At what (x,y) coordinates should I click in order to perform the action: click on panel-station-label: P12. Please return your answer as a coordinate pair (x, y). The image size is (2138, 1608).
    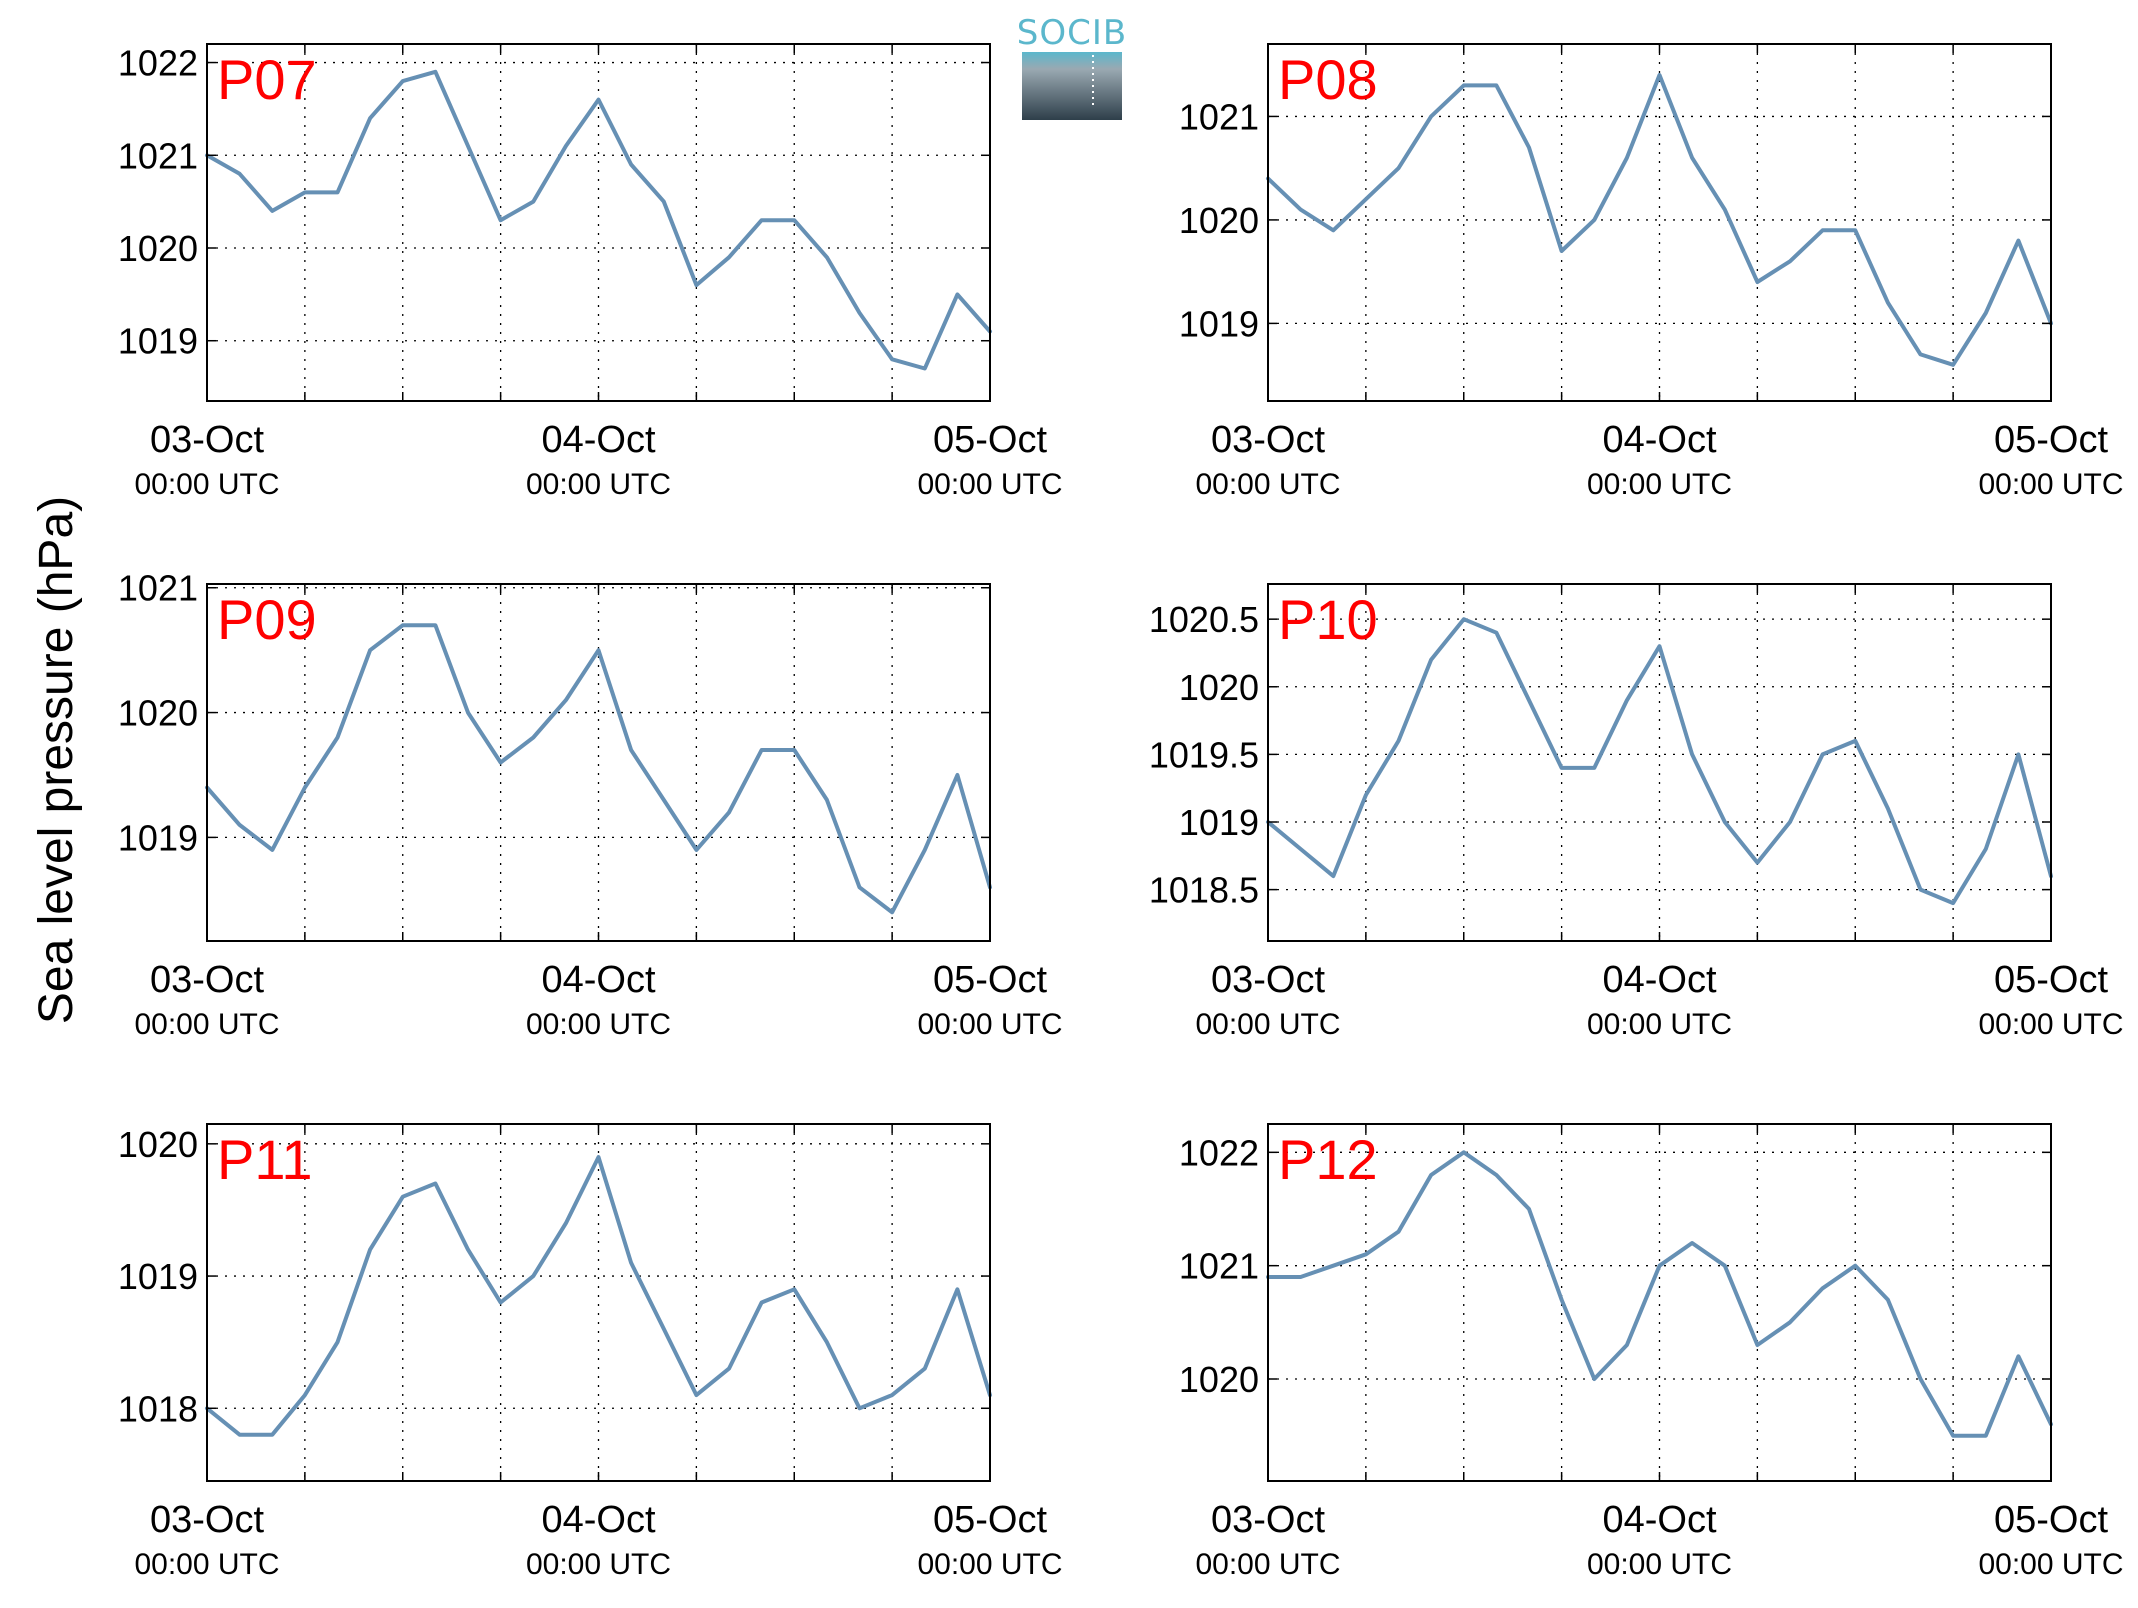
    Looking at the image, I should click on (1328, 1159).